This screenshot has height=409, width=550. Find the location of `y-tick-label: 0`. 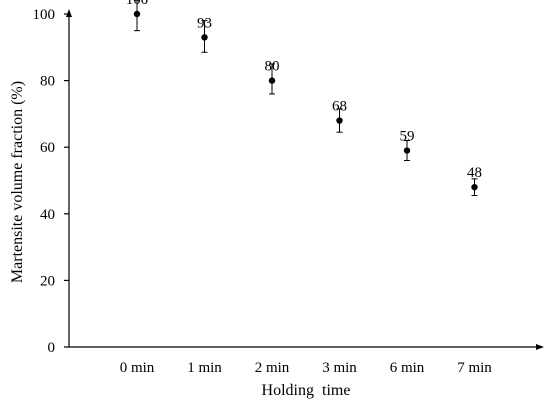

y-tick-label: 0 is located at coordinates (52, 348).